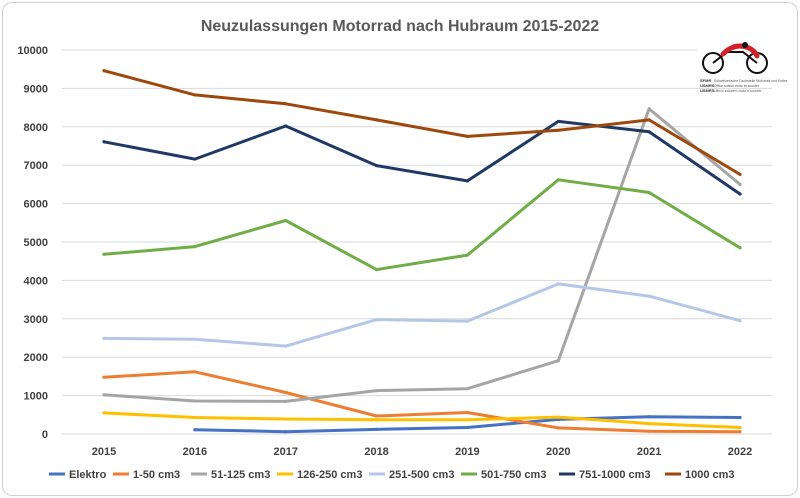  Describe the element at coordinates (36, 166) in the screenshot. I see `y-tick-label: 7000` at that location.